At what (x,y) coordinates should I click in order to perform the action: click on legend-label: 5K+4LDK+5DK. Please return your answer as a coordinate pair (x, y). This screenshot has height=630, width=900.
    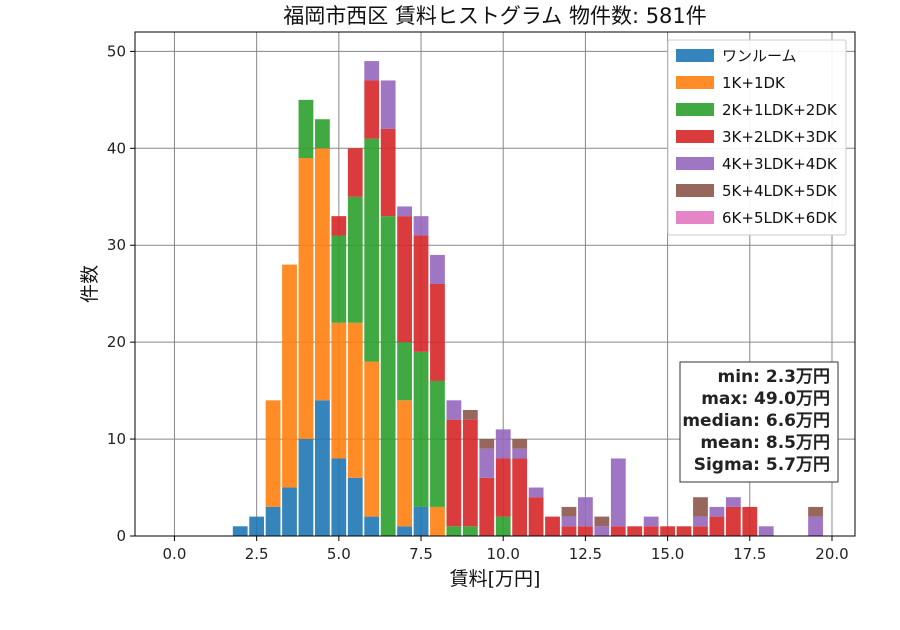
    Looking at the image, I should click on (780, 191).